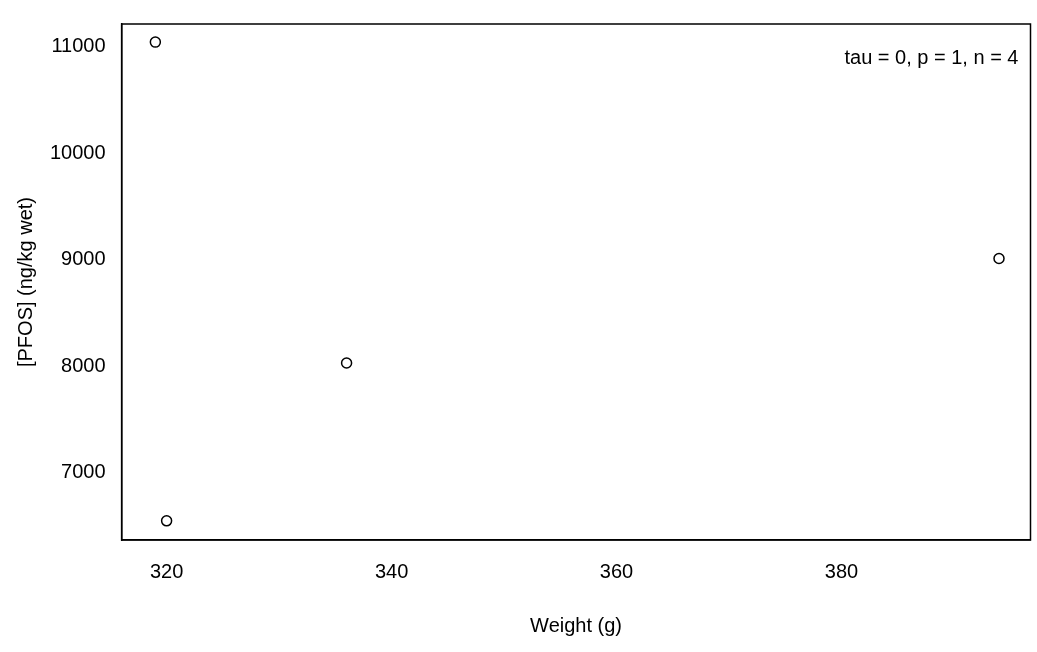 The image size is (1037, 652). What do you see at coordinates (83, 364) in the screenshot?
I see `y-tick-label: 8000` at bounding box center [83, 364].